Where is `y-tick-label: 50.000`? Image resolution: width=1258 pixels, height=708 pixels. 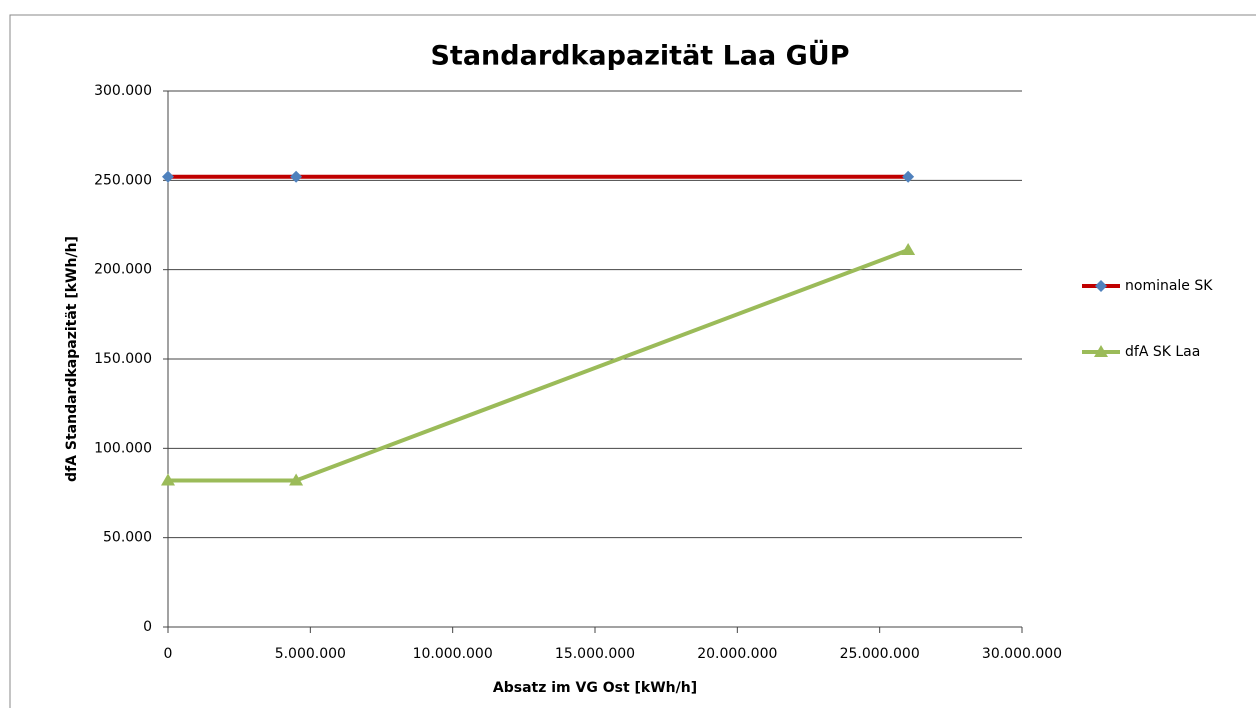
y-tick-label: 50.000 is located at coordinates (127, 538).